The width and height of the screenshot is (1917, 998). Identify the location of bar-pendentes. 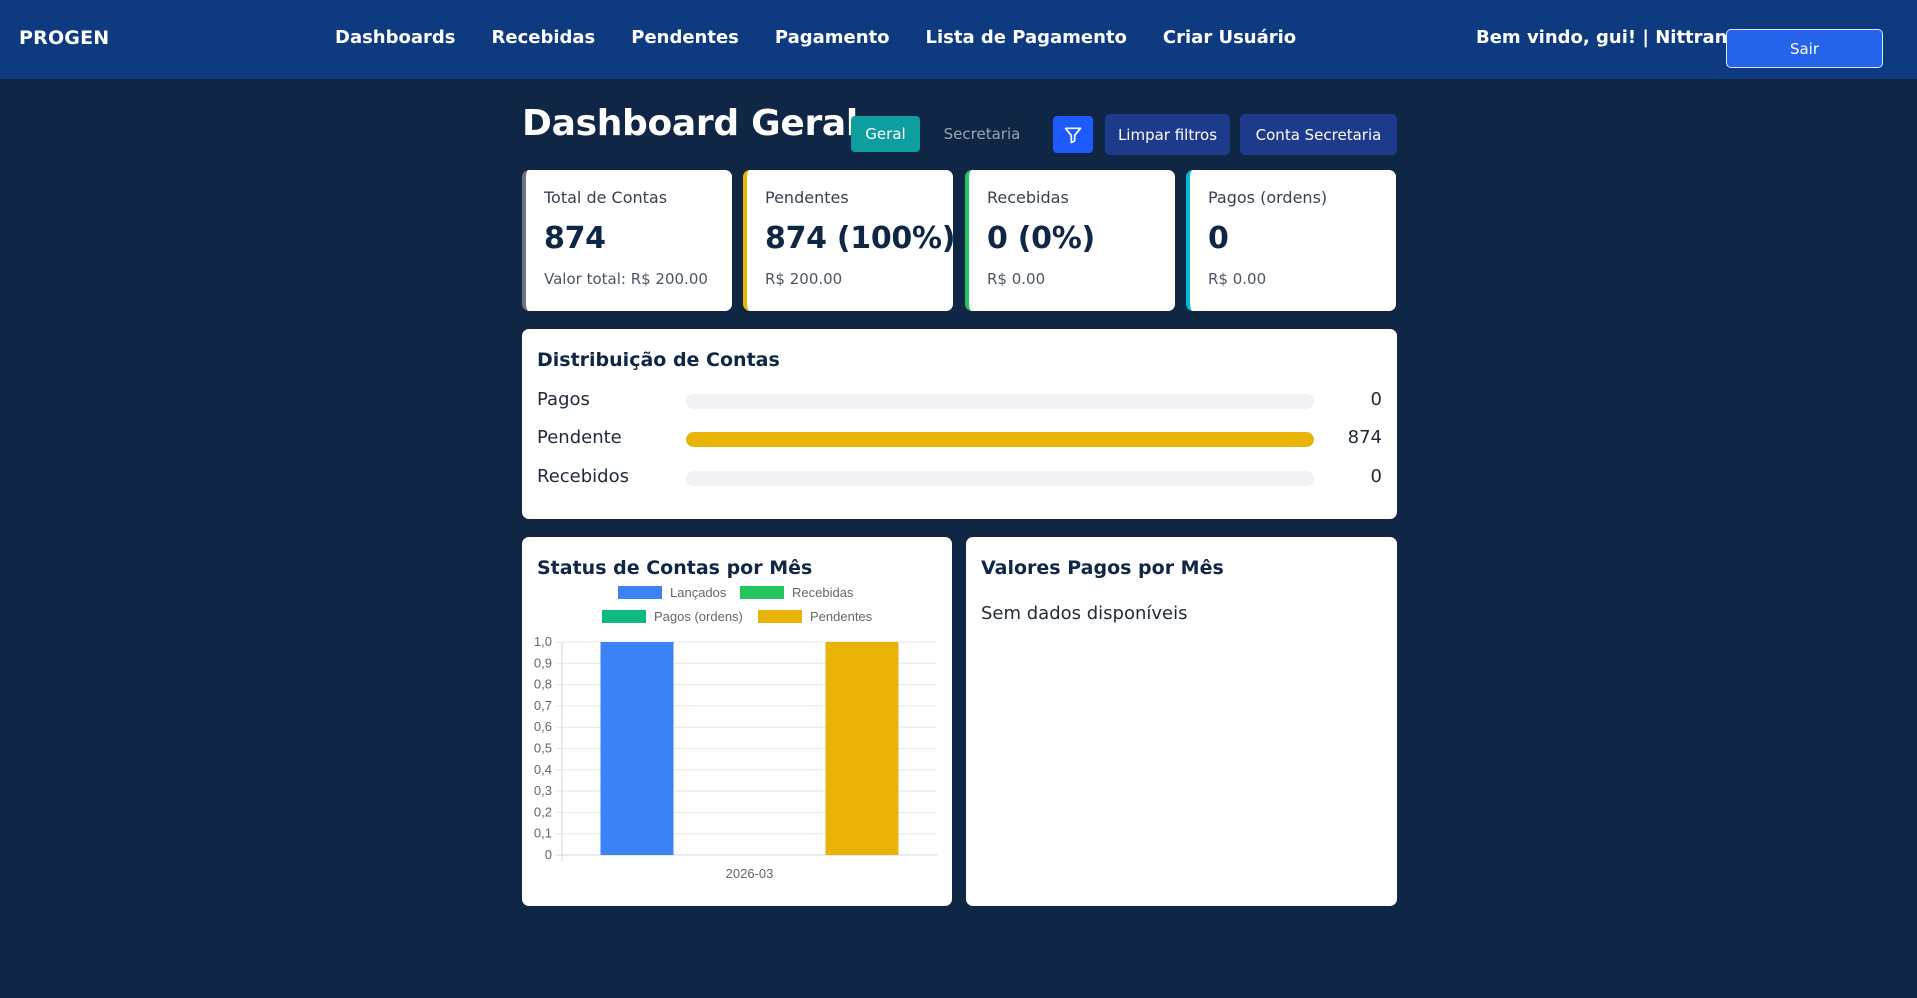
(862, 748).